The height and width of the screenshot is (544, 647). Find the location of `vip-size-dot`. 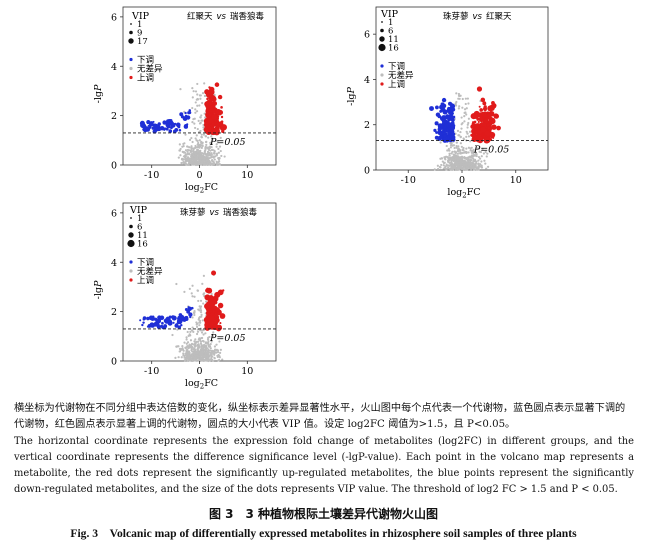

vip-size-dot is located at coordinates (131, 243).